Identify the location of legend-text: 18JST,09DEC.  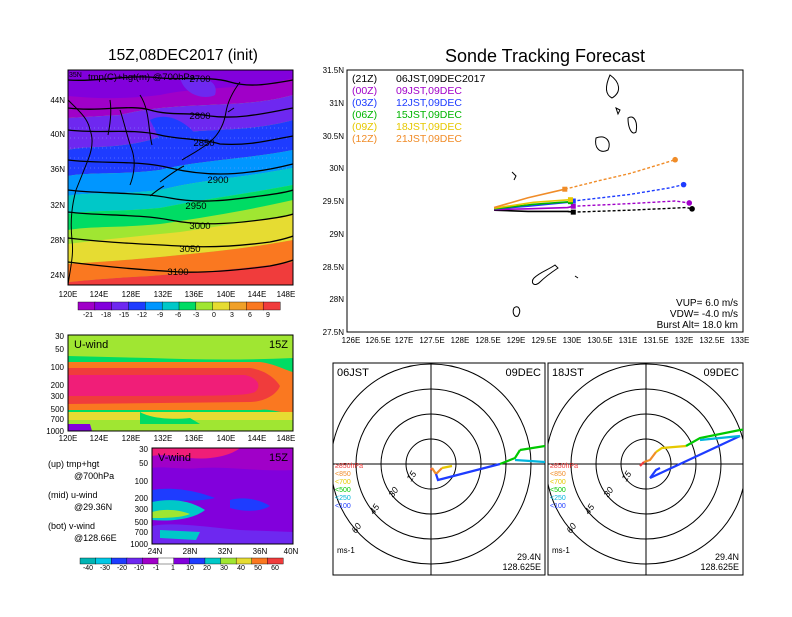
(429, 127).